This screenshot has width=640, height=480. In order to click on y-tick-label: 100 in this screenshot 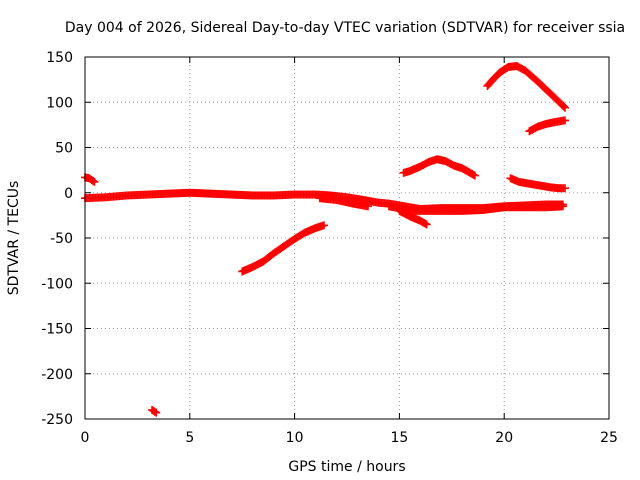, I will do `click(59, 103)`.